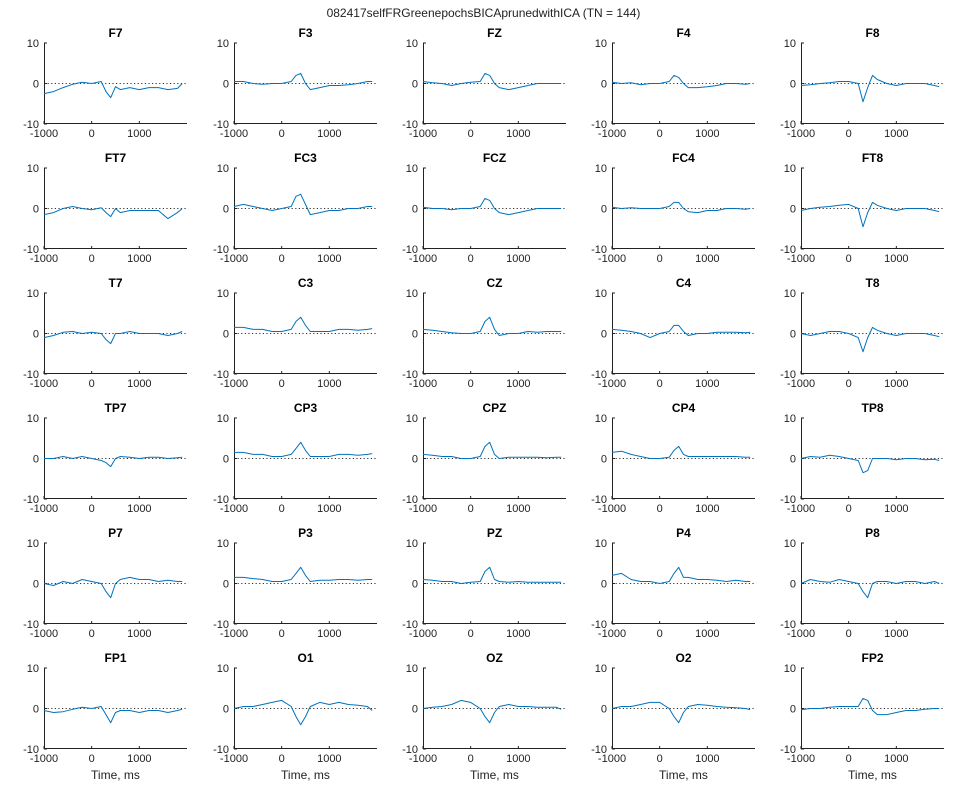 This screenshot has height=807, width=967. What do you see at coordinates (870, 464) in the screenshot?
I see `erp-trace-tp8` at bounding box center [870, 464].